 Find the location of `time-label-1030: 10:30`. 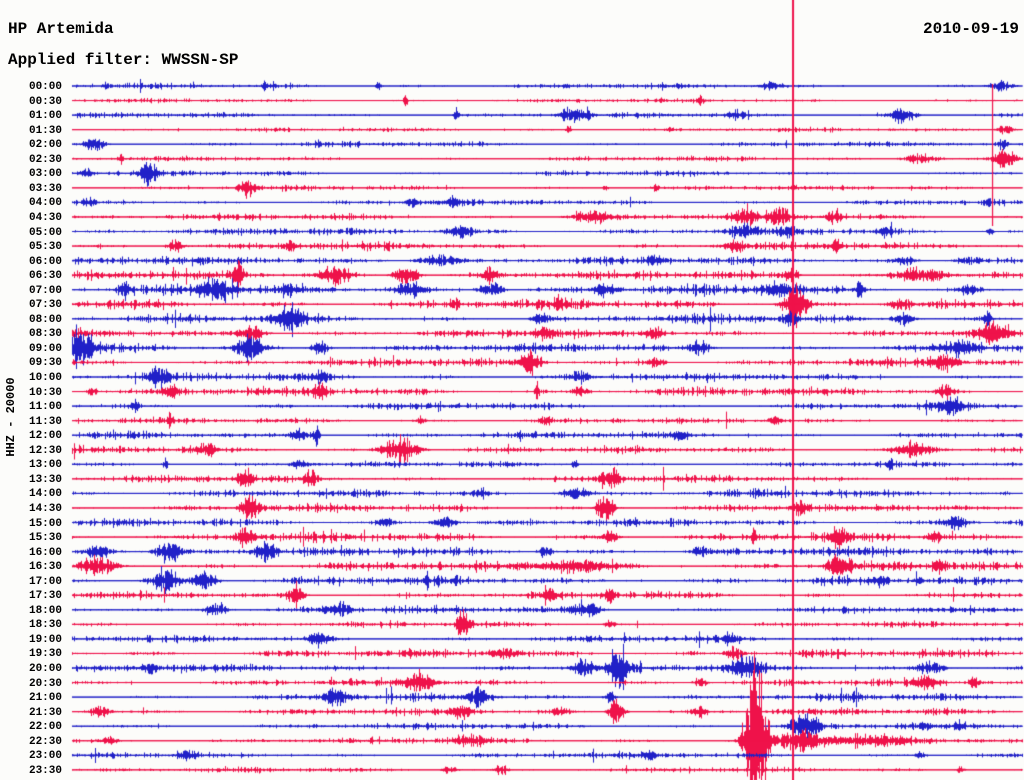

time-label-1030: 10:30 is located at coordinates (45, 392).